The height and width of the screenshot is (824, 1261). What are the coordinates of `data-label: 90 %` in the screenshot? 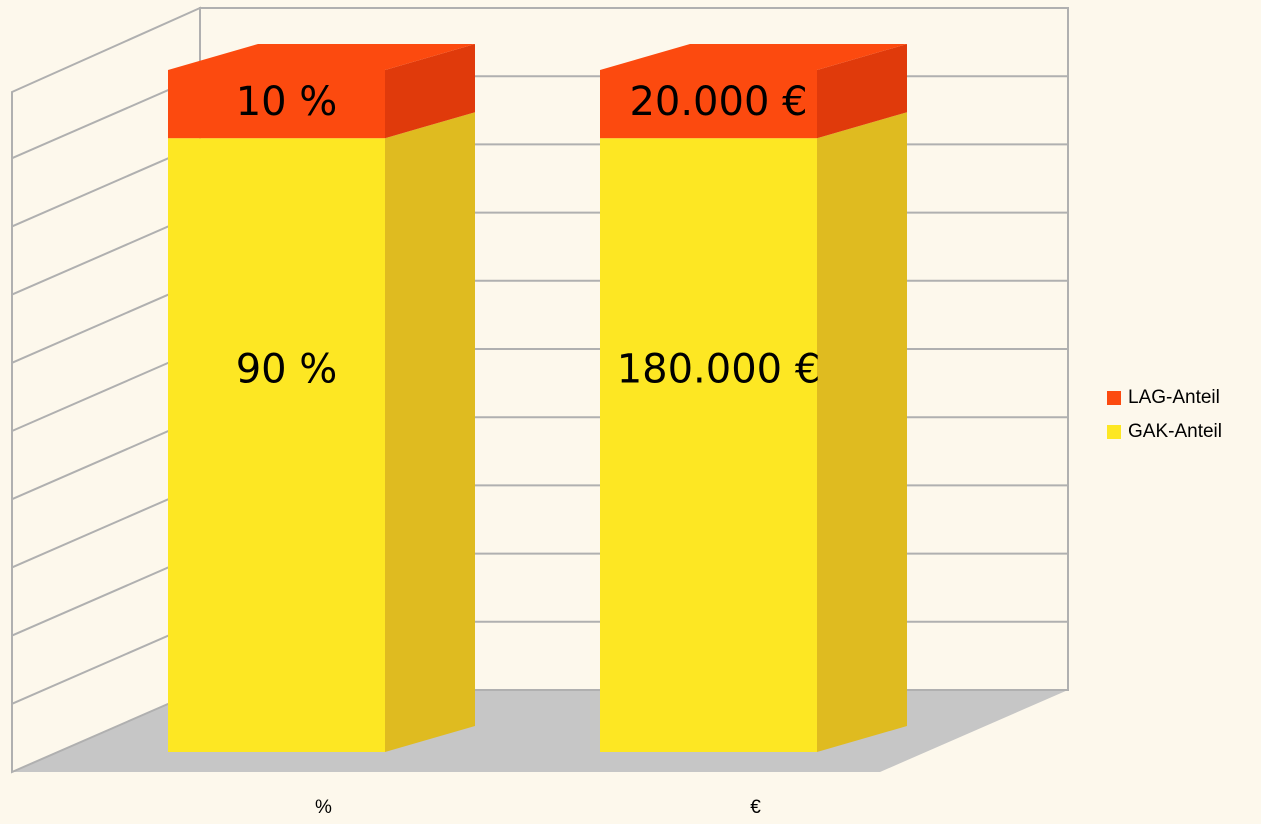 It's located at (287, 369).